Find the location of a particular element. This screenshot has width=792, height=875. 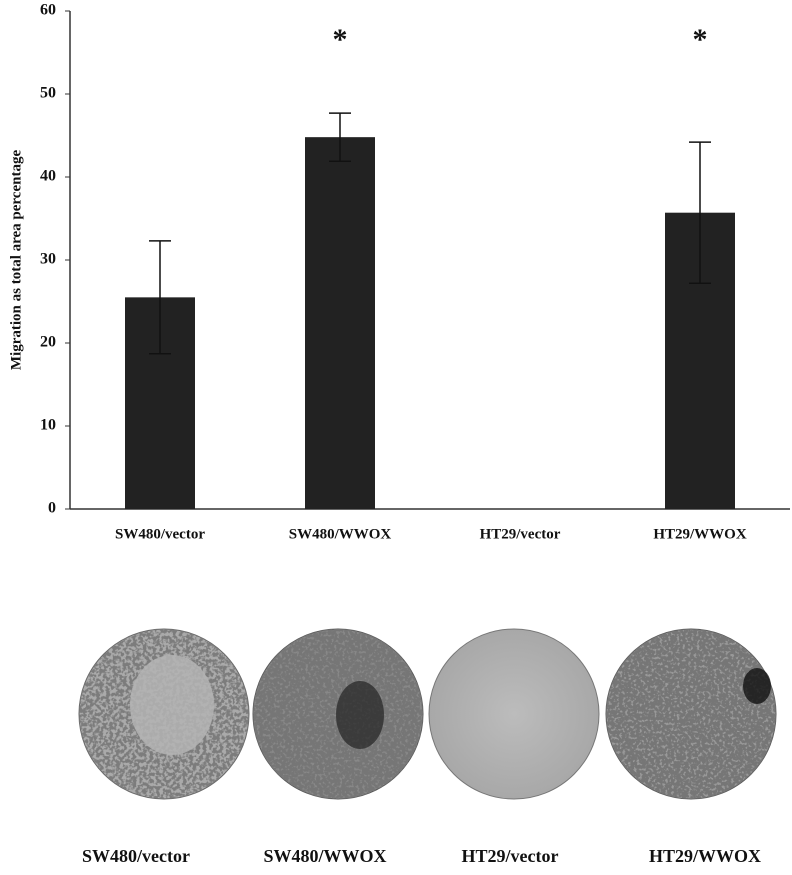

image-label: SW480/vector is located at coordinates (136, 856).